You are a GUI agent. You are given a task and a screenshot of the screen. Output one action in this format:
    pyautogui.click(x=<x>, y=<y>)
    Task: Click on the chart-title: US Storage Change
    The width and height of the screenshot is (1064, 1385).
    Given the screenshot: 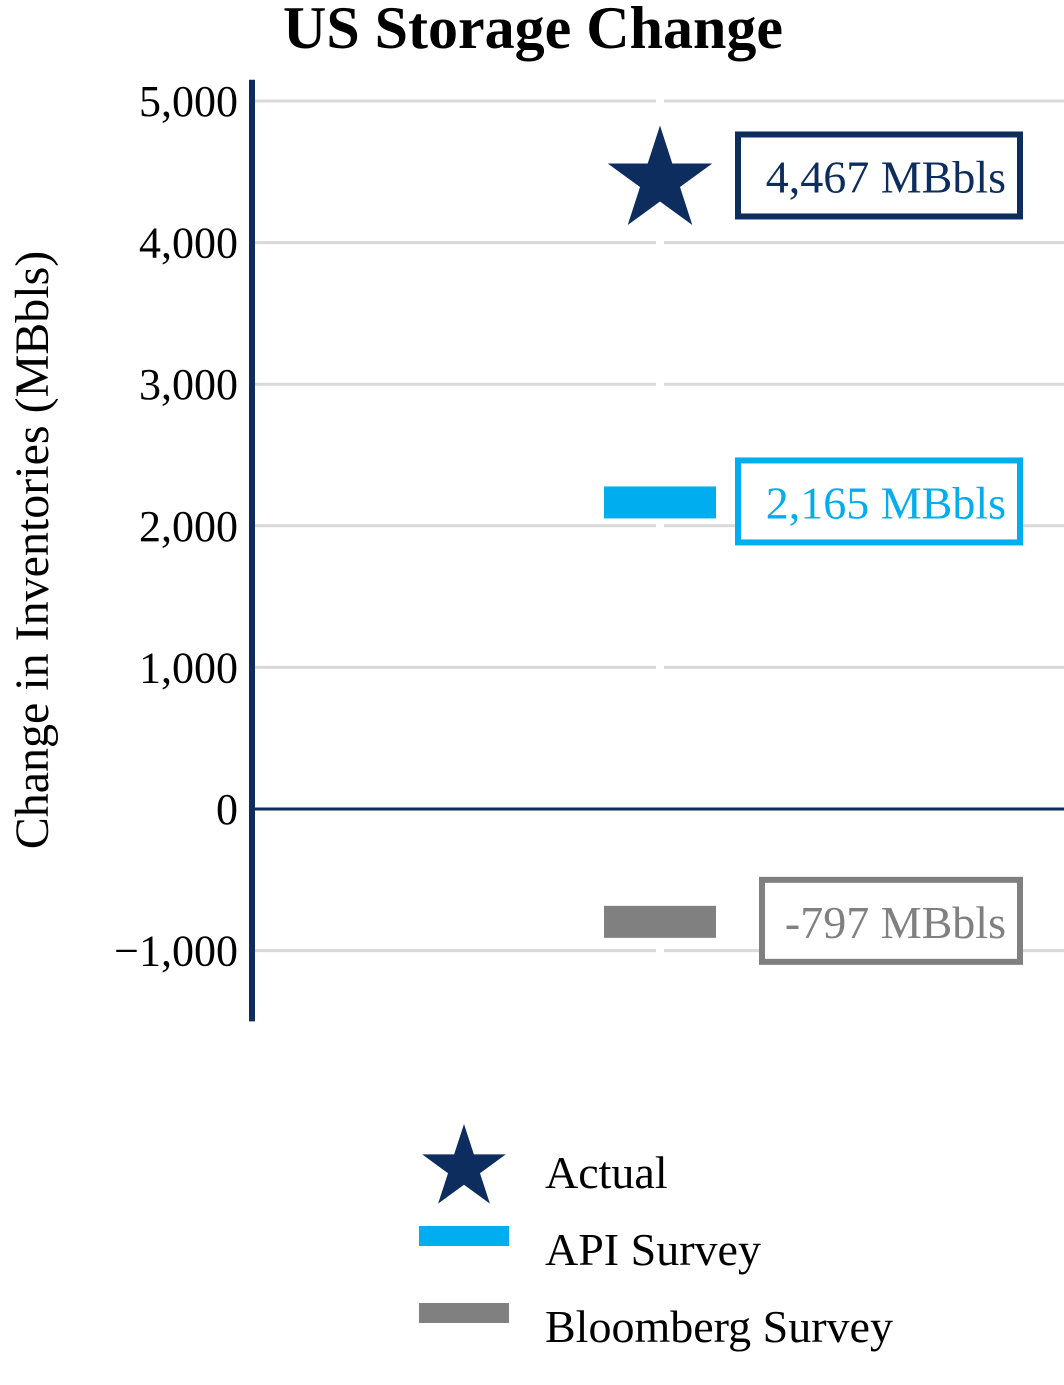 What is the action you would take?
    pyautogui.click(x=533, y=30)
    